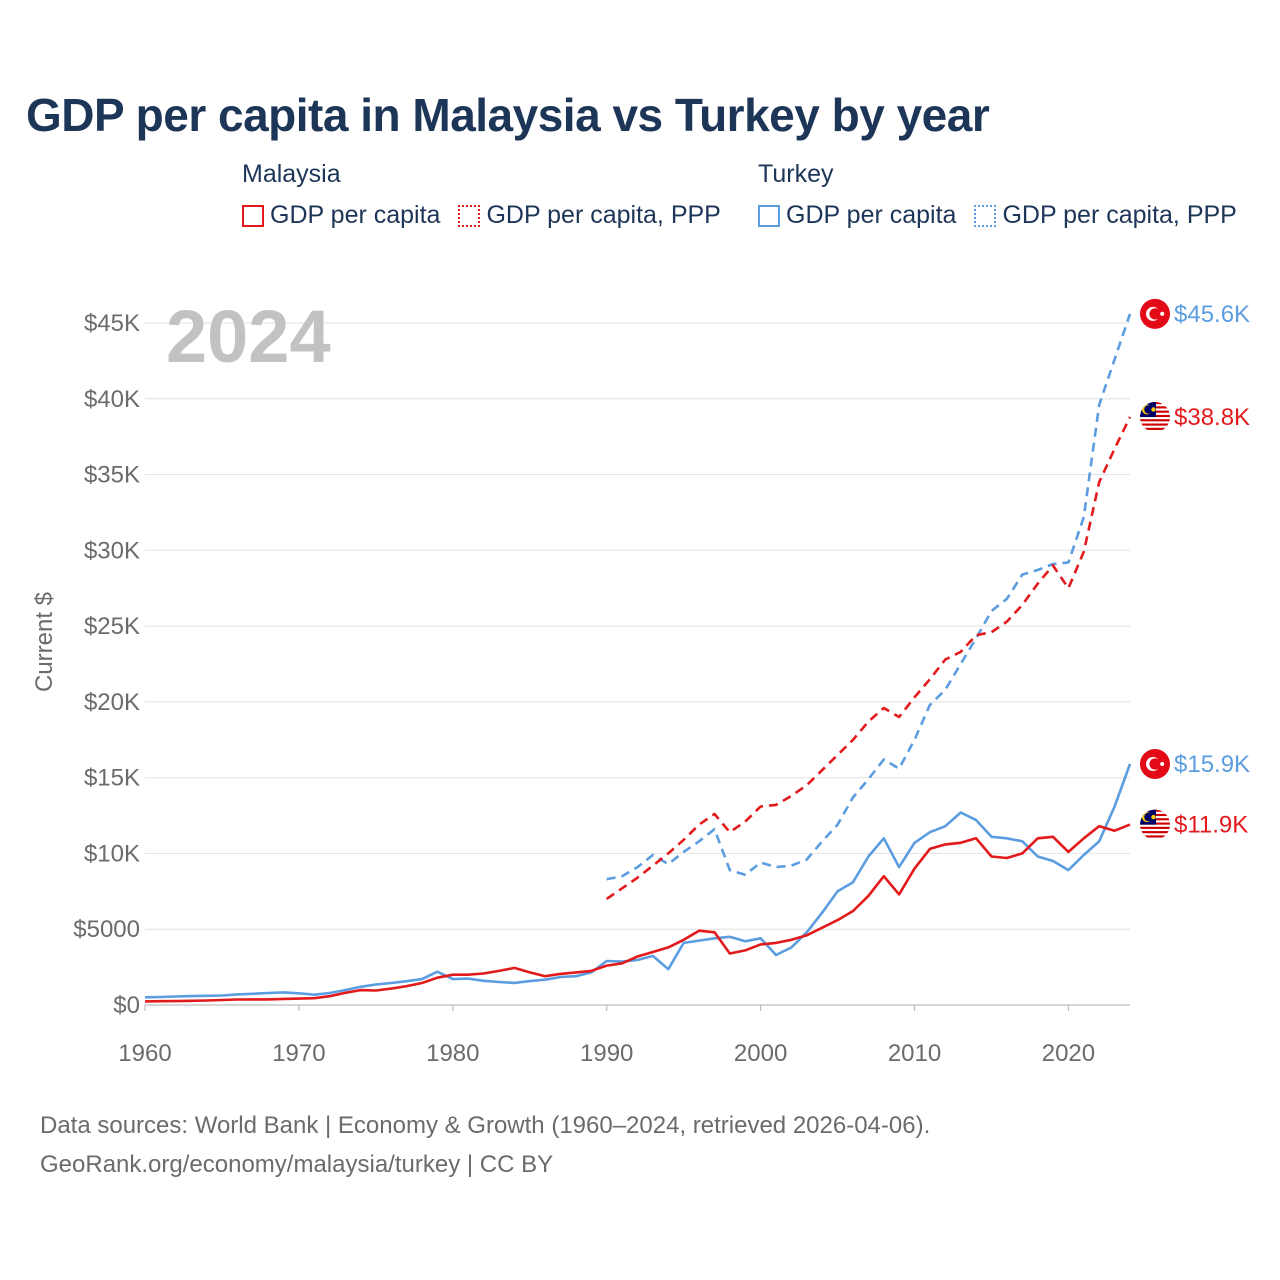 Image resolution: width=1280 pixels, height=1280 pixels. I want to click on y-tick-label: $15K, so click(112, 778).